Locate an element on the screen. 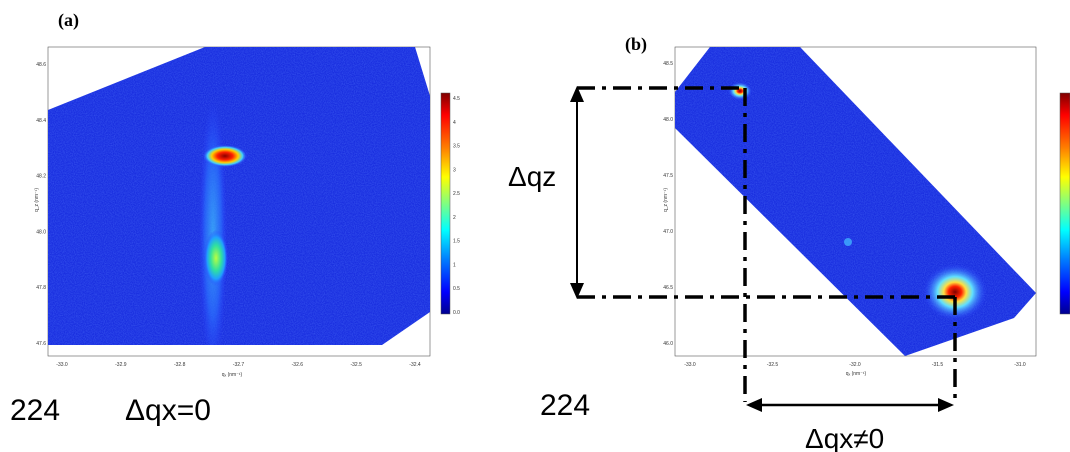  panel-b-upper-peak is located at coordinates (740, 91).